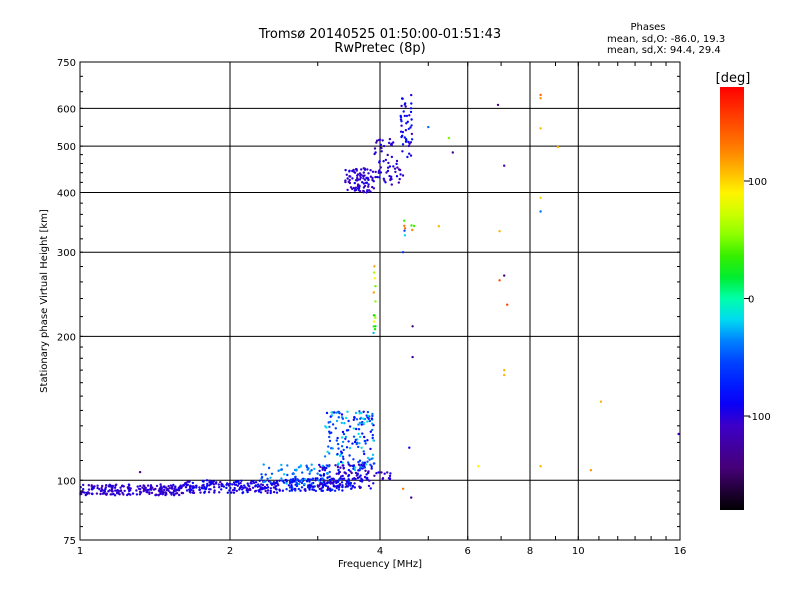  Describe the element at coordinates (578, 551) in the screenshot. I see `x-tick-label: 10` at that location.